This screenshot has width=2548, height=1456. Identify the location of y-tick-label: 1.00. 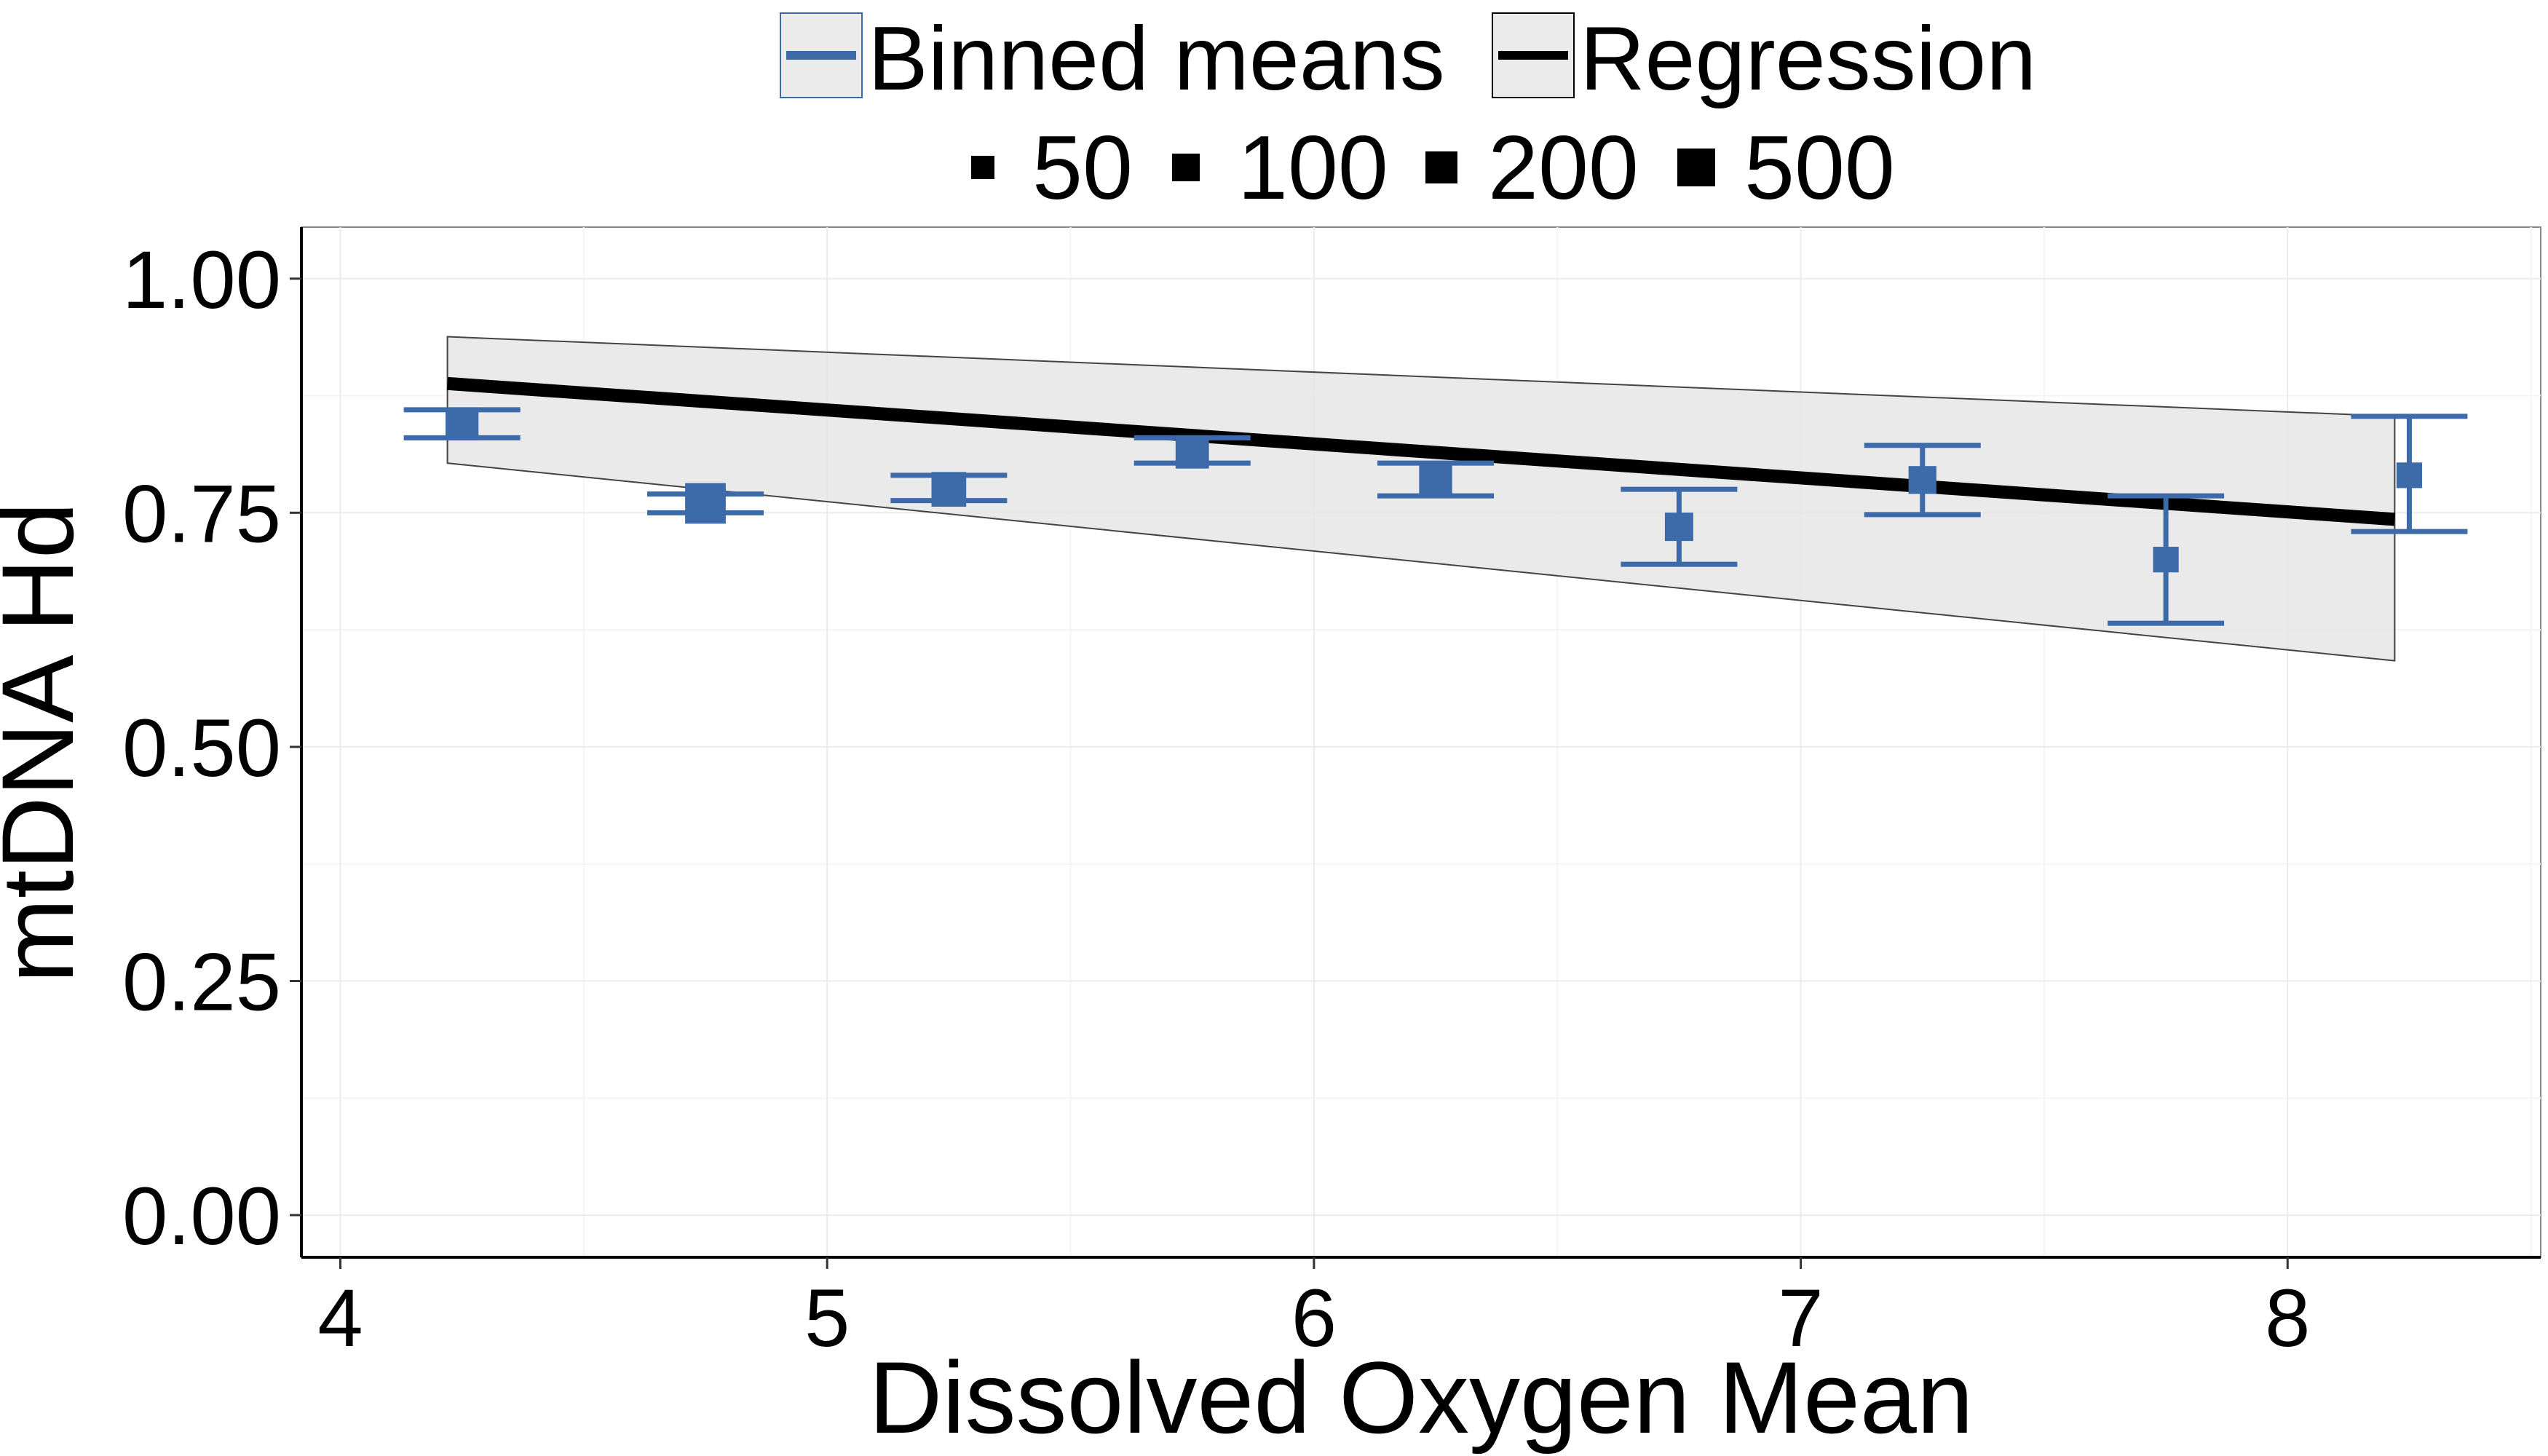
(201, 279).